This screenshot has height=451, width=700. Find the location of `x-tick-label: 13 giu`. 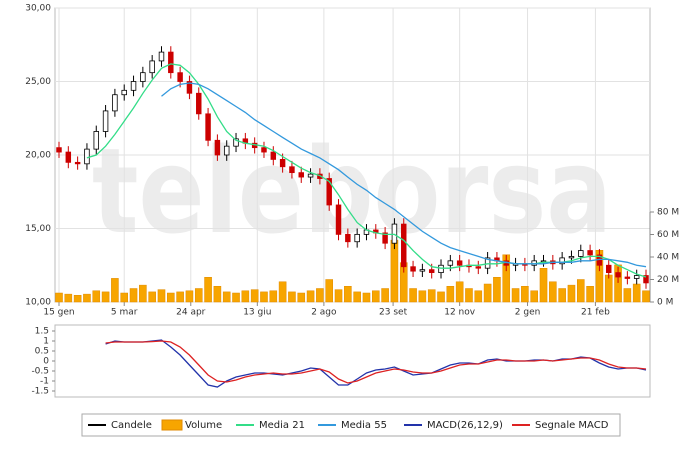

x-tick-label: 13 giu is located at coordinates (257, 313).